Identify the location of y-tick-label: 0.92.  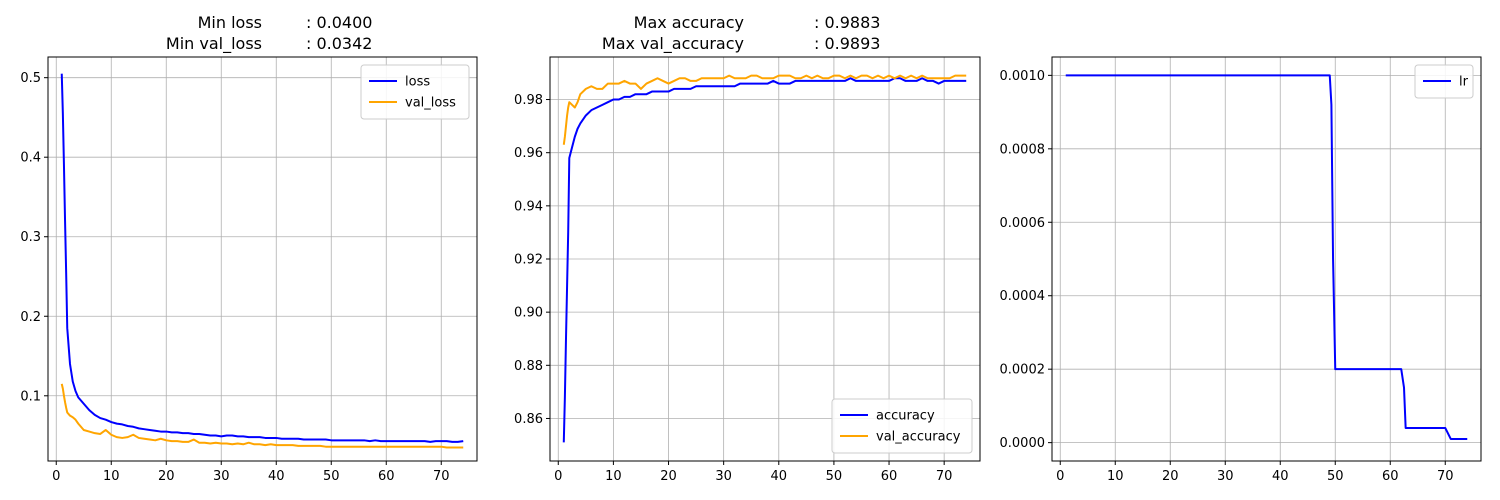
(528, 260).